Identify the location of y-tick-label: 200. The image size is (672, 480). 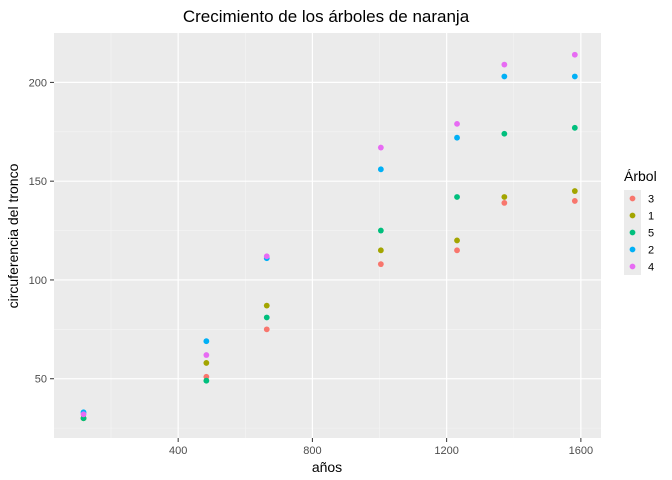
(38, 83).